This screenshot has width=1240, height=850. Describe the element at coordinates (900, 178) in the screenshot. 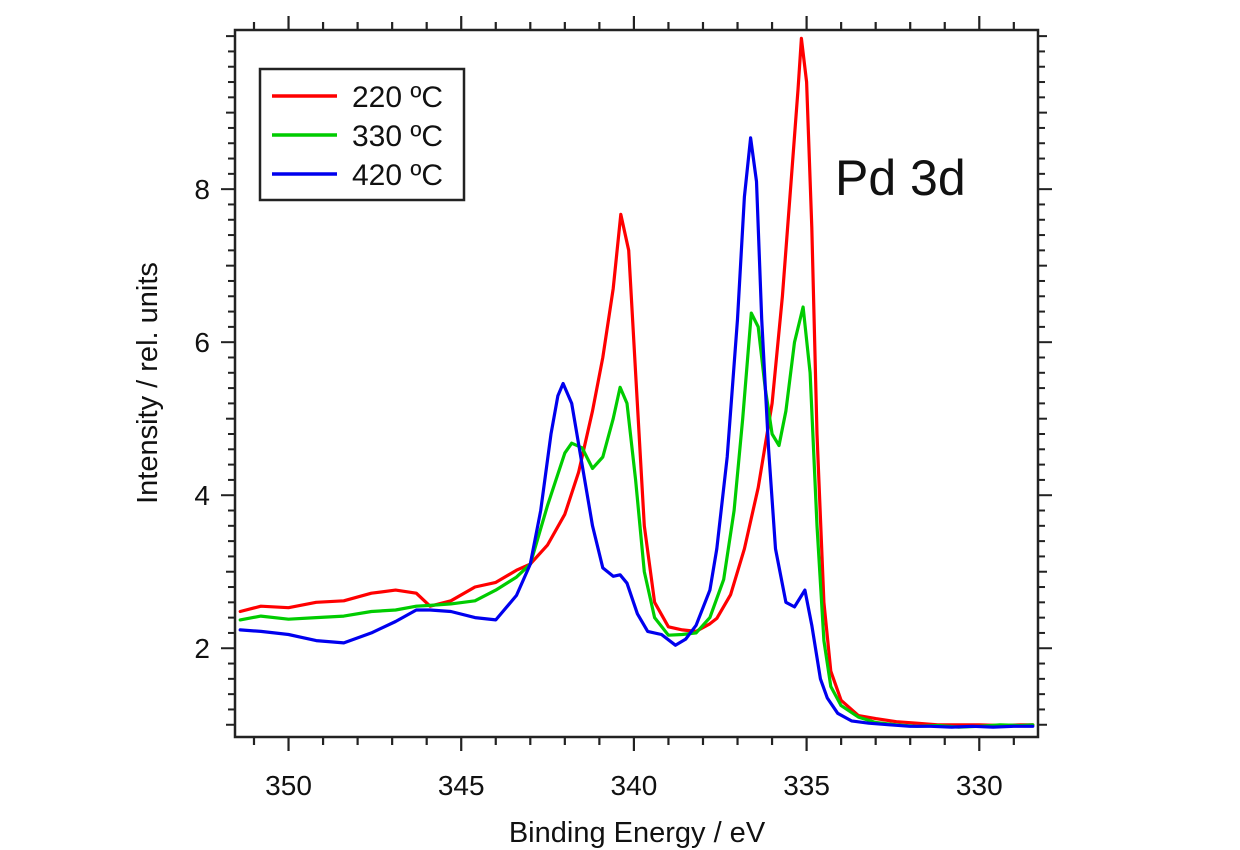

I see `pd-3d-annotation: Pd 3d` at that location.